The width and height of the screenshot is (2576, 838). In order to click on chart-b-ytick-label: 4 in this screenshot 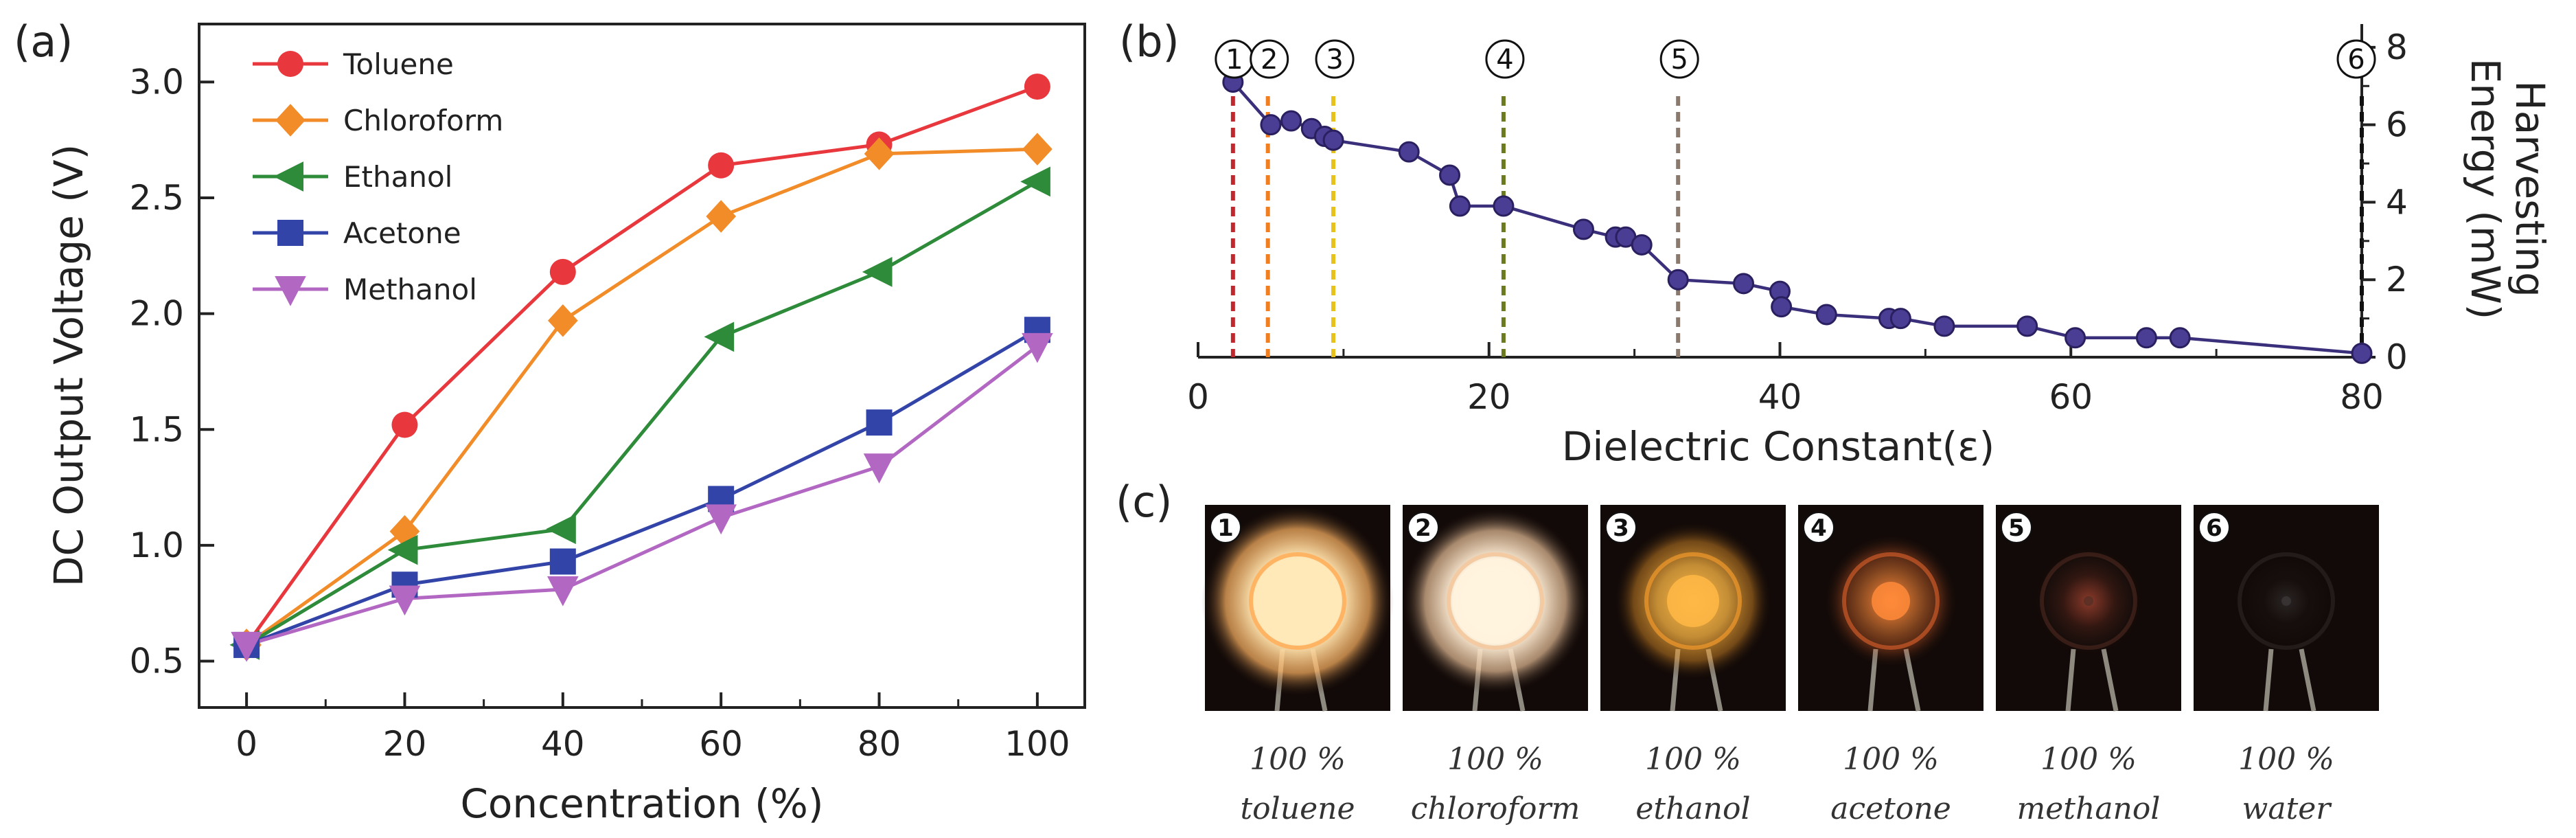, I will do `click(2397, 202)`.